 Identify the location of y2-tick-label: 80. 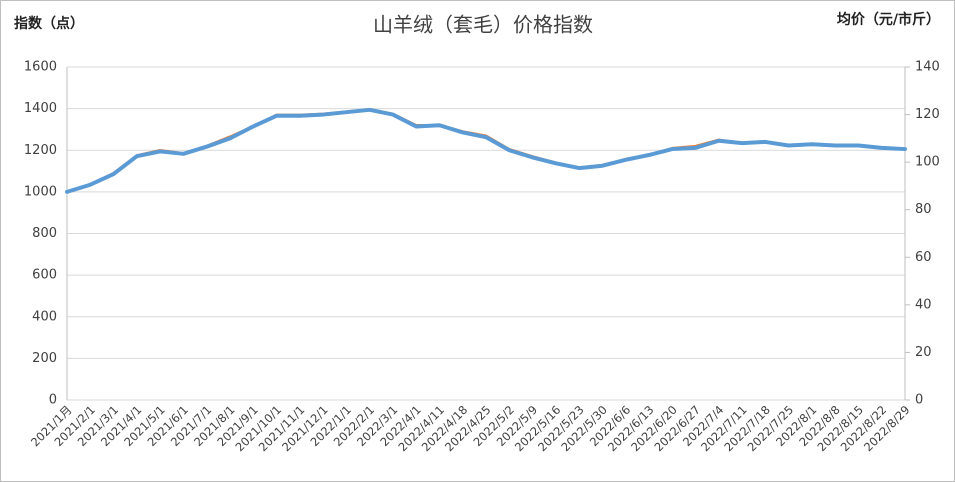
(923, 209).